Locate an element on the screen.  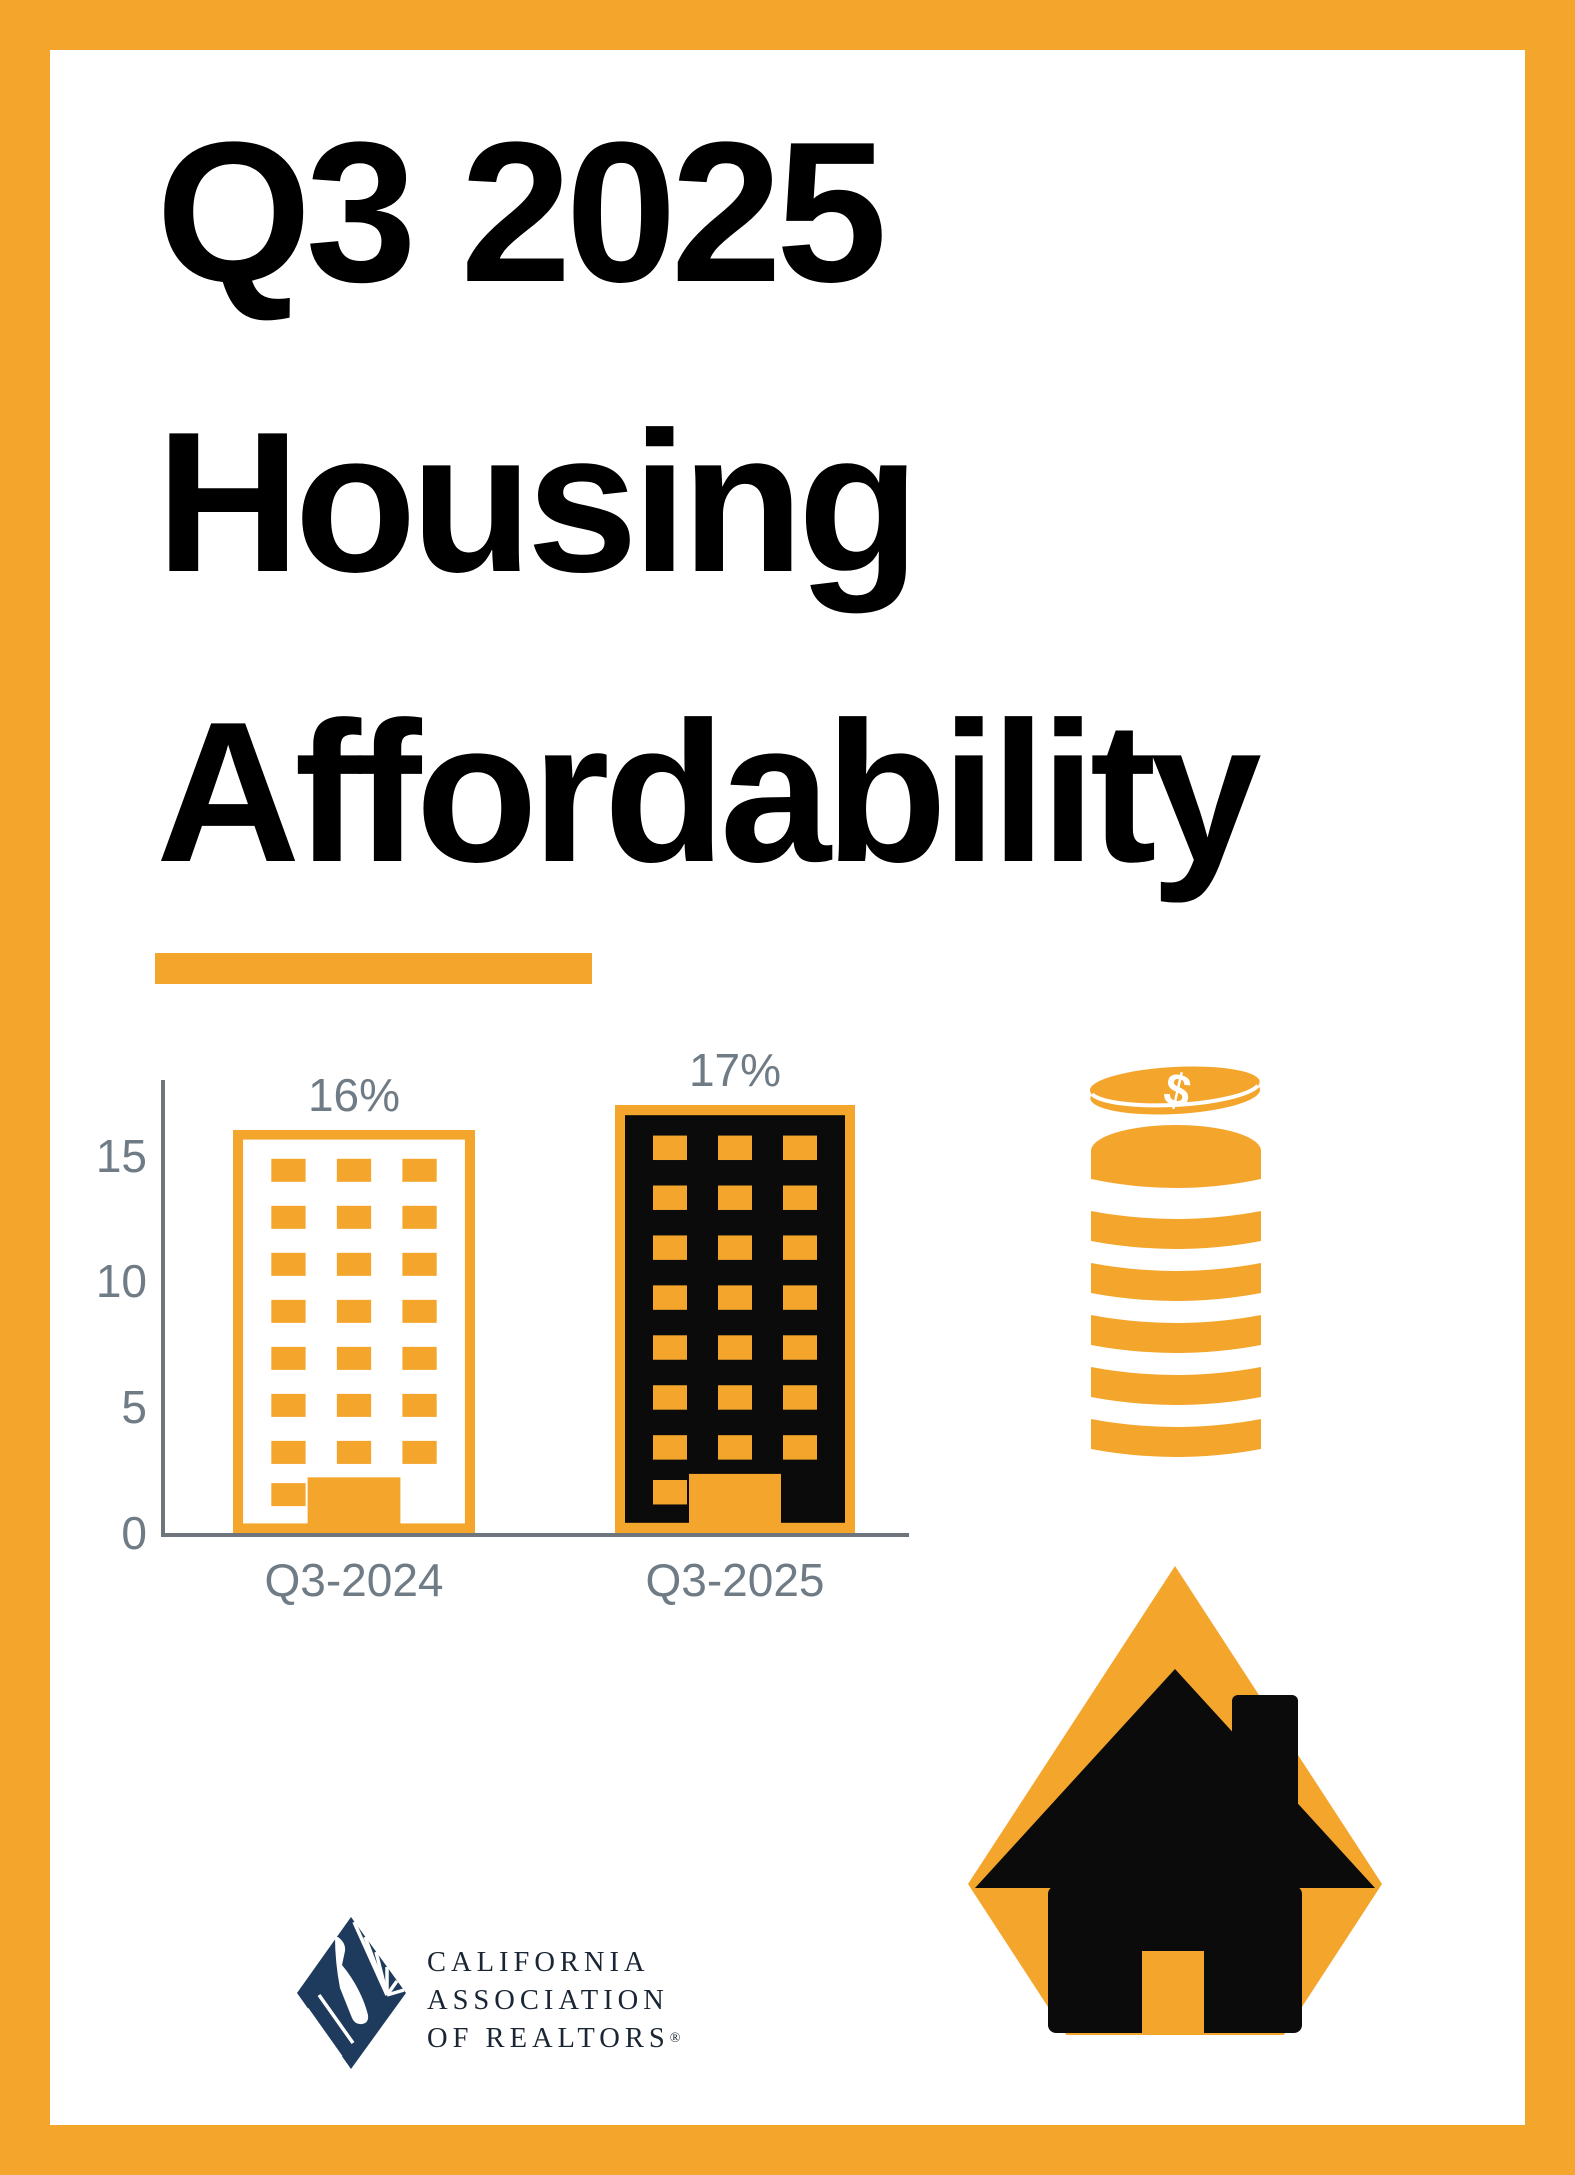
title-line-2: Housing is located at coordinates (538, 502).